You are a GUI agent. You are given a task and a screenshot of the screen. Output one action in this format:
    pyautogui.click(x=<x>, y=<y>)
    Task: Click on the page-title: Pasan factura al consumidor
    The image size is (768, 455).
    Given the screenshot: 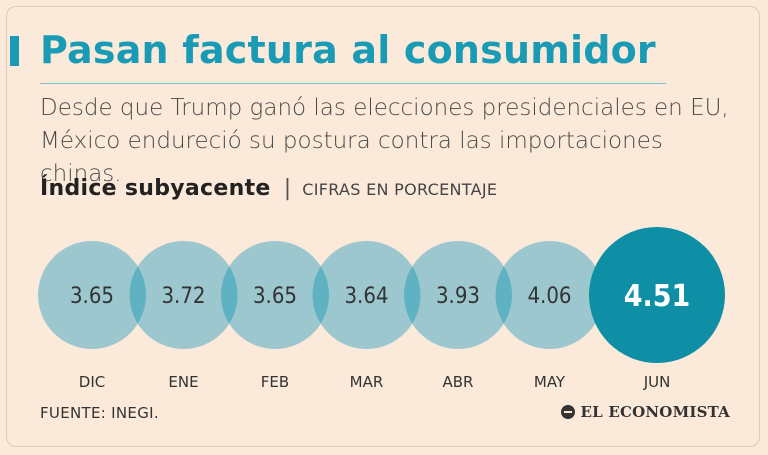 What is the action you would take?
    pyautogui.click(x=348, y=50)
    